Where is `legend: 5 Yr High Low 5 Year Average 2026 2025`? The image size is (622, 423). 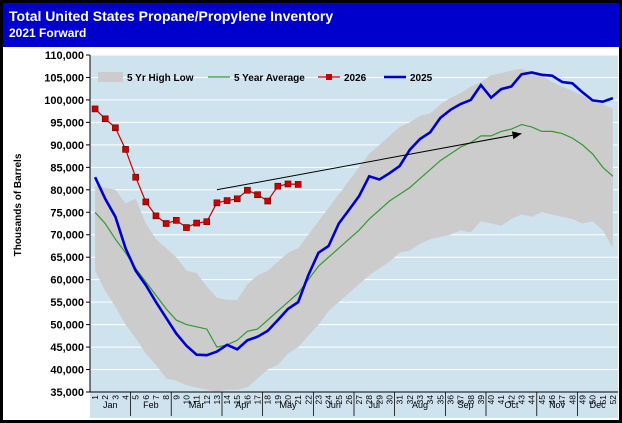
legend: 5 Yr High Low 5 Year Average 2026 2025 is located at coordinates (265, 78).